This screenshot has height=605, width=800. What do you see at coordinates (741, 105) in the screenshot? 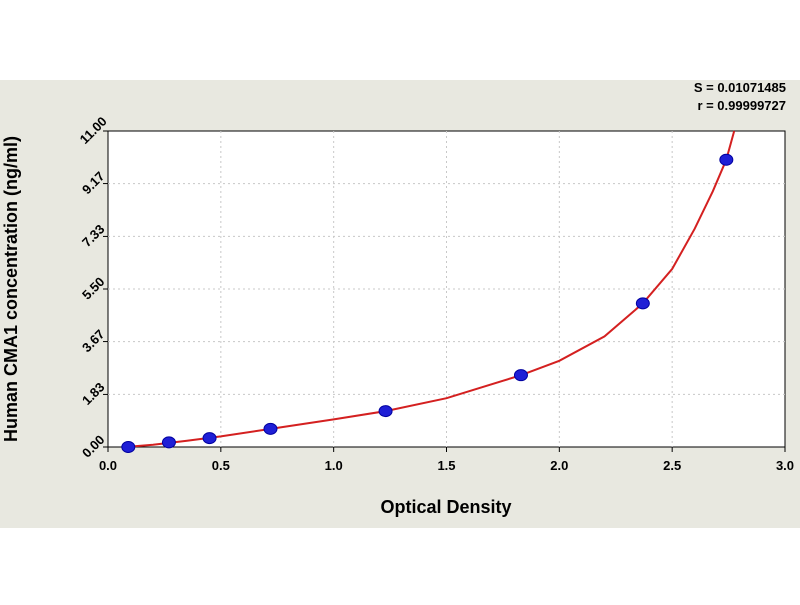
I see `stat-r-label: r = 0.99999727` at bounding box center [741, 105].